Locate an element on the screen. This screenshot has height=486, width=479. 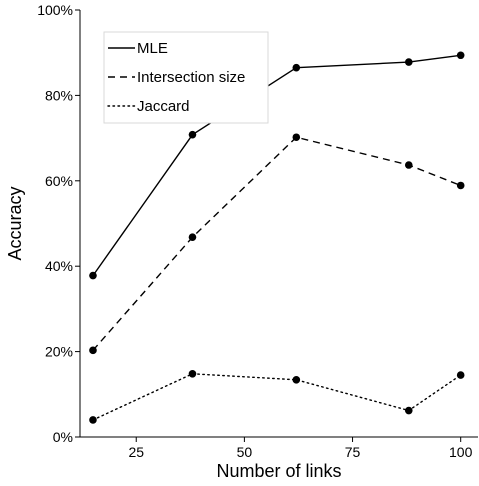
x-tick-label: 50 is located at coordinates (245, 452).